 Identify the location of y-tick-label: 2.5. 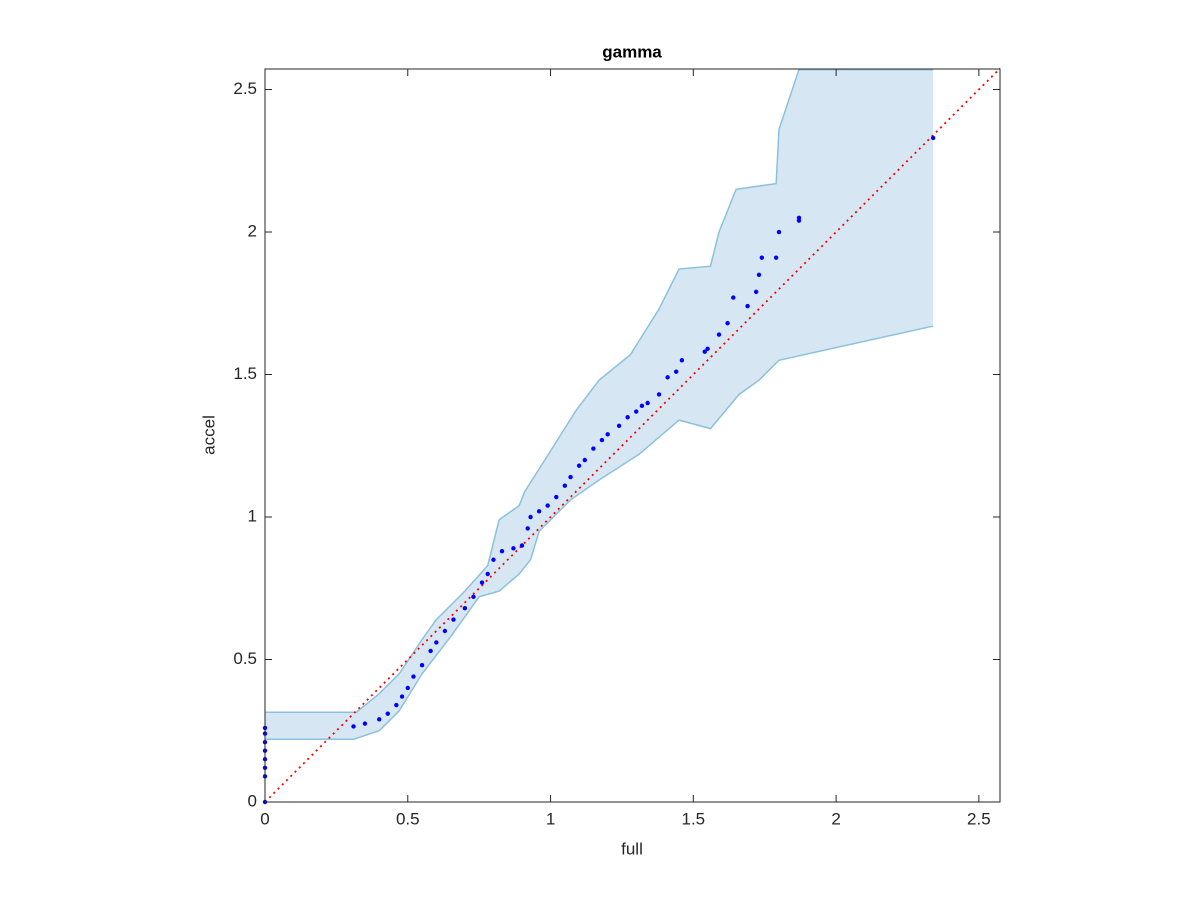
(245, 88).